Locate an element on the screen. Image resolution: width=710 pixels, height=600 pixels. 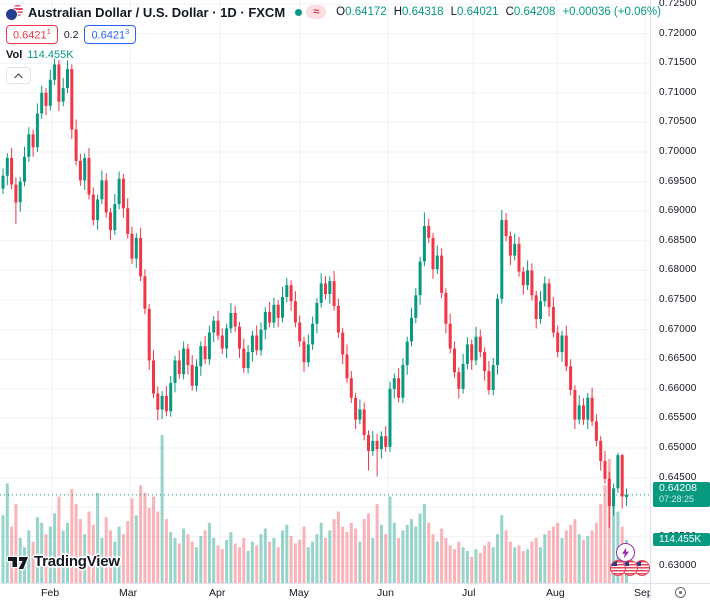
volume-legend-row: Vol 114.455K is located at coordinates (333, 55).